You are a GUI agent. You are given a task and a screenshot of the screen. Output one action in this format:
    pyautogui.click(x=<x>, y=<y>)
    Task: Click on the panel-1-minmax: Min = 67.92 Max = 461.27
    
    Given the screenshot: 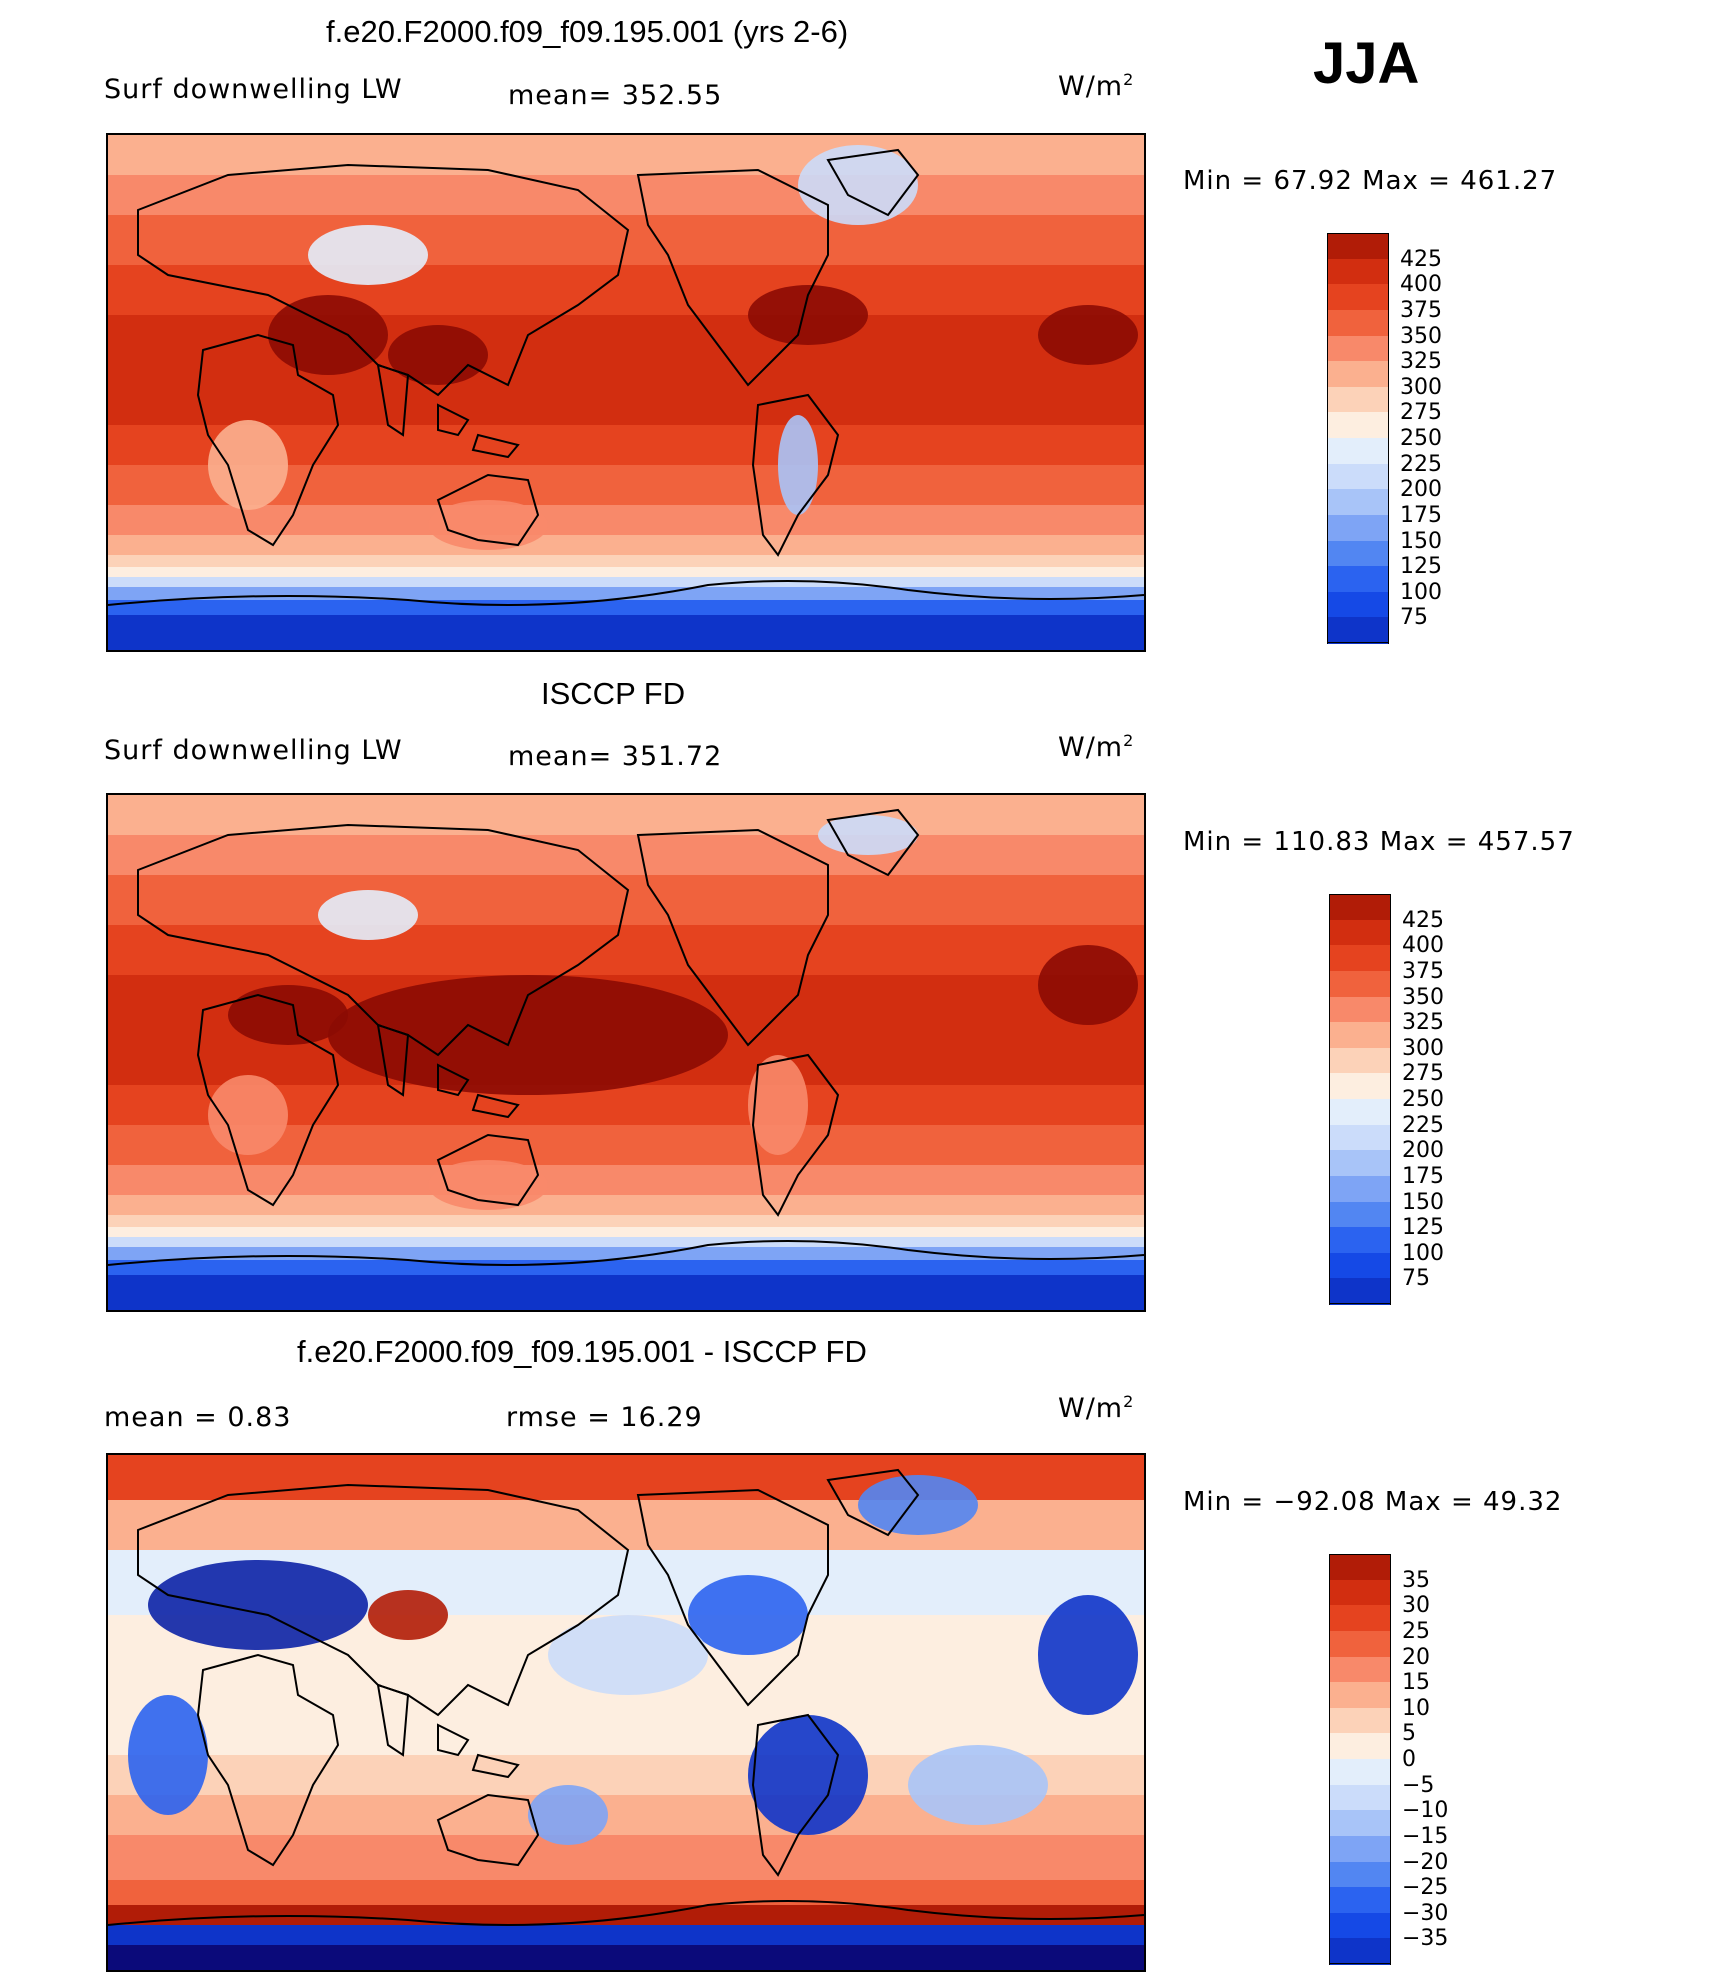 What is the action you would take?
    pyautogui.click(x=1370, y=181)
    